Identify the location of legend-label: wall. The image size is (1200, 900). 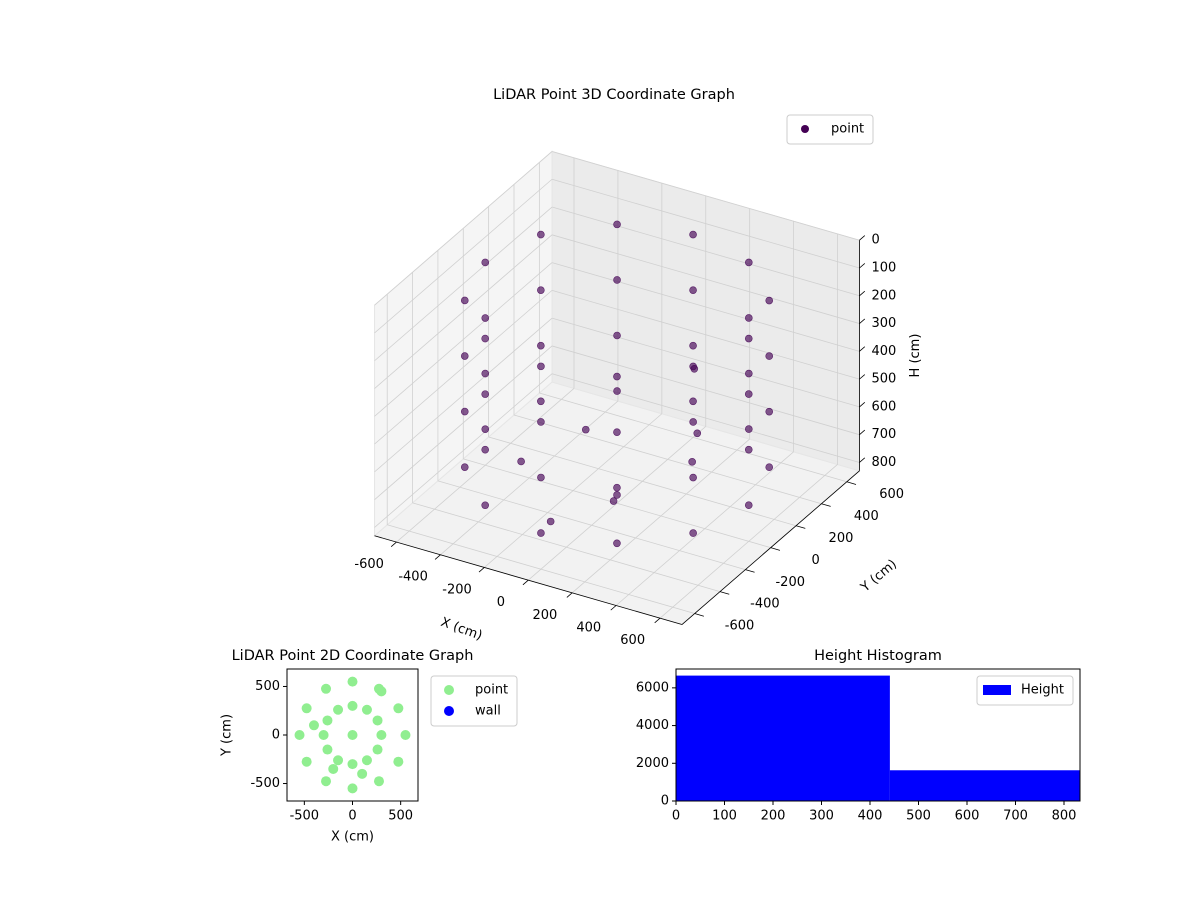
(488, 711).